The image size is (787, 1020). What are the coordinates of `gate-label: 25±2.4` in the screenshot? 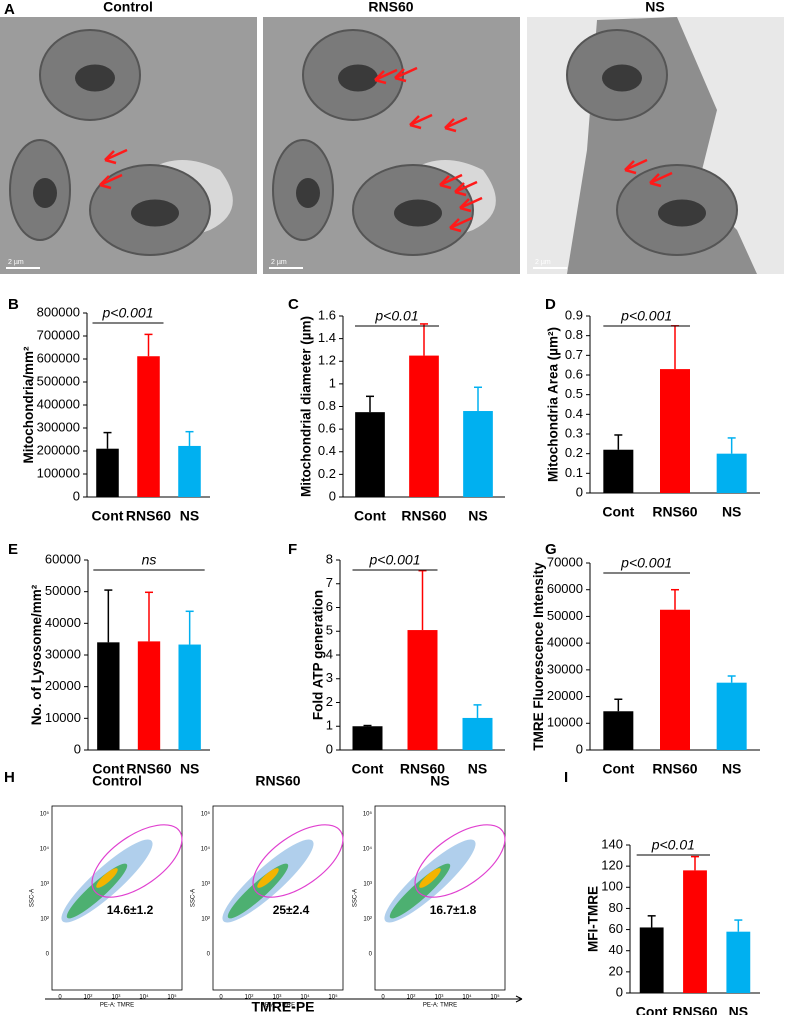 It's located at (291, 910).